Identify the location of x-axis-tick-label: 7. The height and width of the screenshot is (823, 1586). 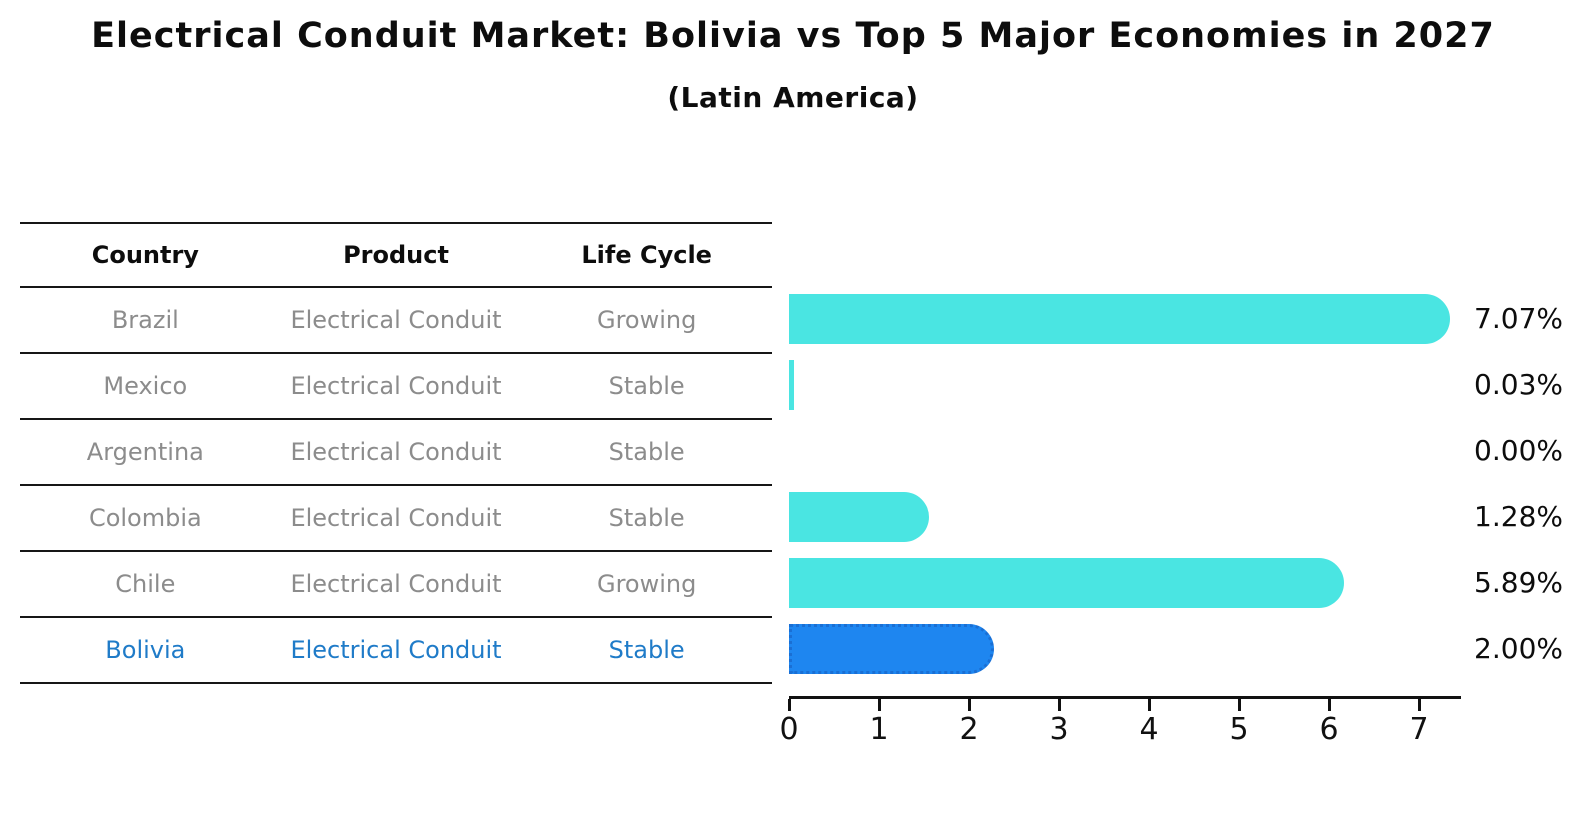
(1419, 729).